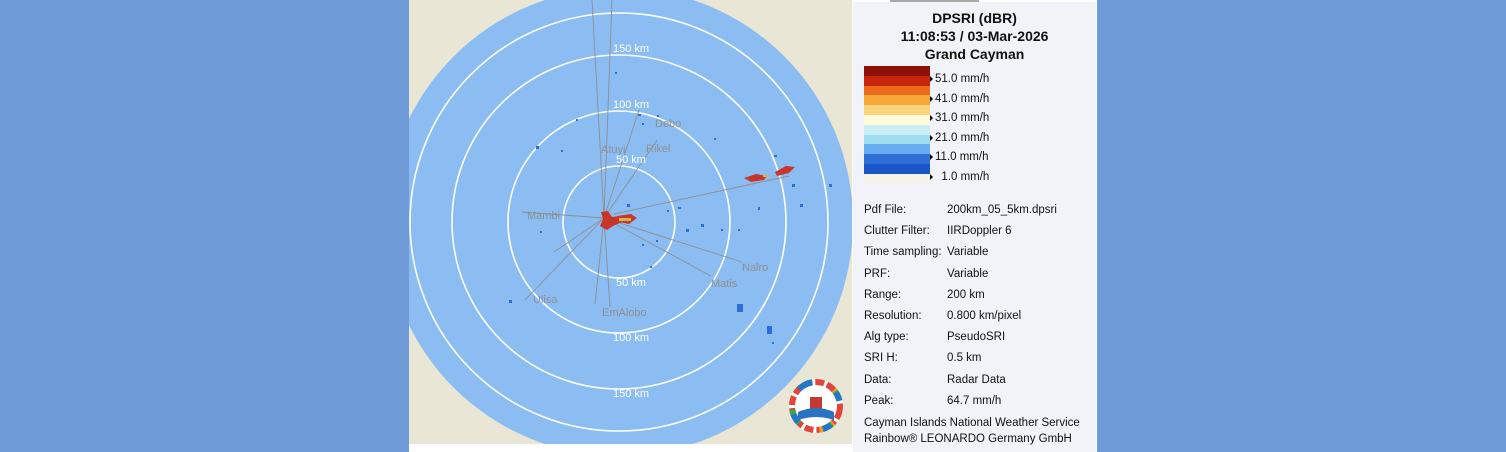  What do you see at coordinates (816, 406) in the screenshot?
I see `weather-service-logo-icon` at bounding box center [816, 406].